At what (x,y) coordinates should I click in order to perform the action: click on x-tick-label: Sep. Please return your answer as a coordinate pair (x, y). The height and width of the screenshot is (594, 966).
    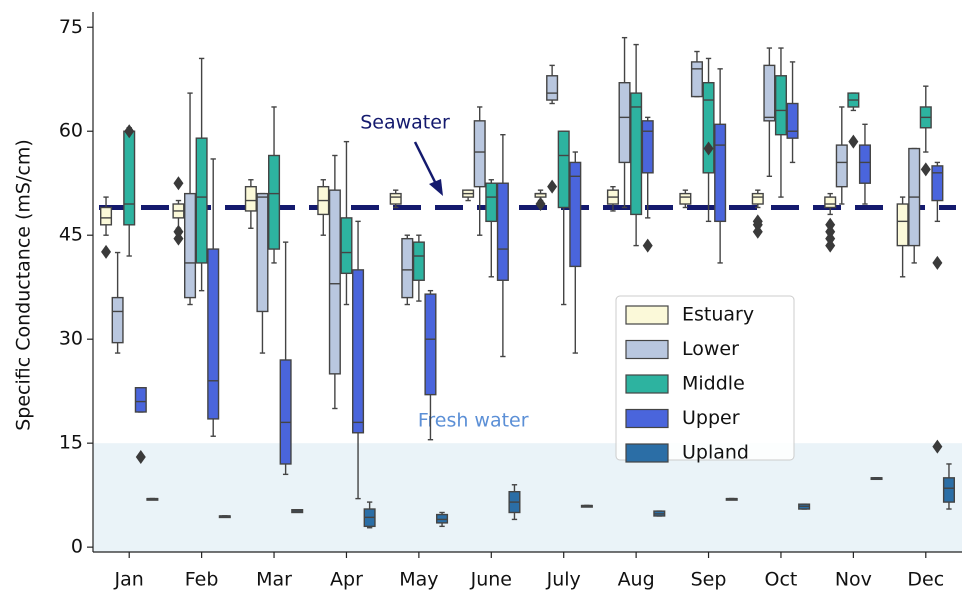
    Looking at the image, I should click on (709, 580).